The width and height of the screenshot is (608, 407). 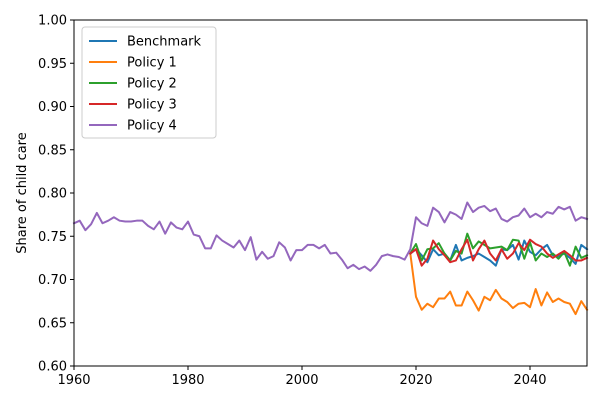 What do you see at coordinates (52, 194) in the screenshot?
I see `y-tick-label: 0.80` at bounding box center [52, 194].